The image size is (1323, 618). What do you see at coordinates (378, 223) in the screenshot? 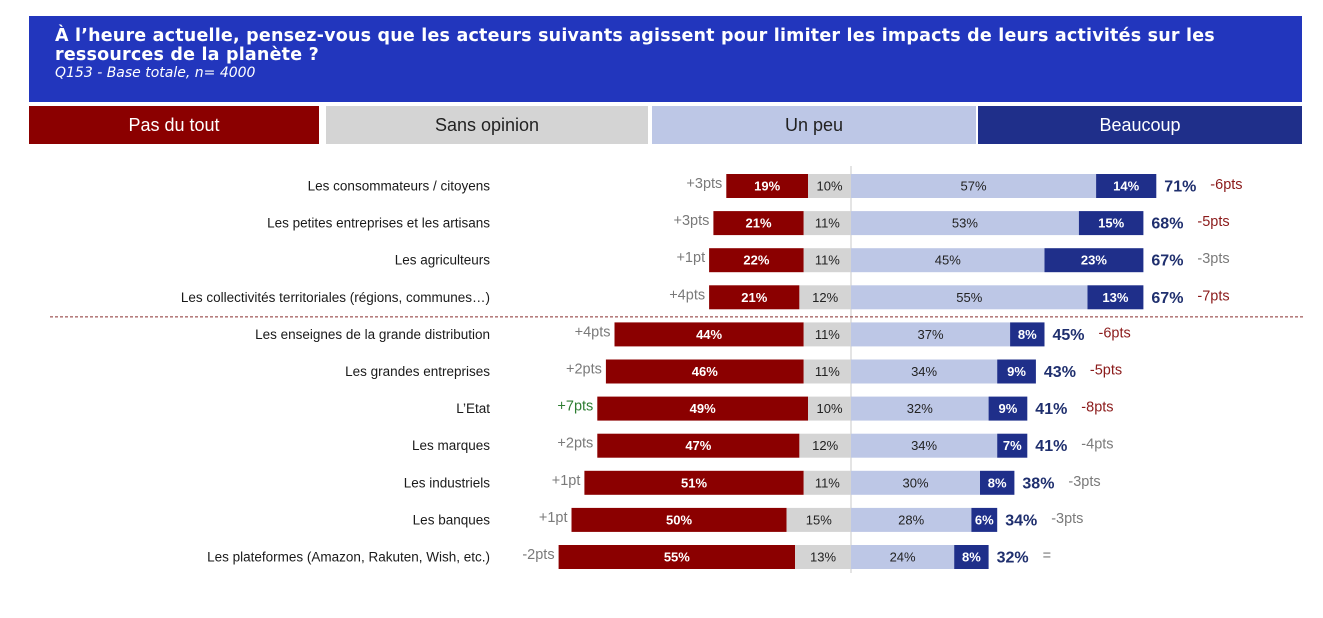
I see `category-label: Les petites entreprises et les artisans` at bounding box center [378, 223].